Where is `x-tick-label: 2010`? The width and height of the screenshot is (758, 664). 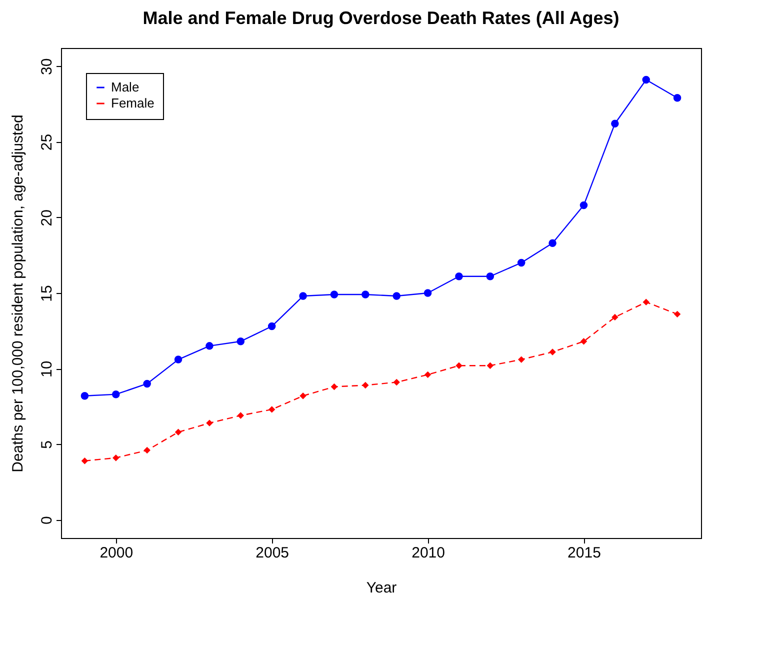 x-tick-label: 2010 is located at coordinates (428, 553).